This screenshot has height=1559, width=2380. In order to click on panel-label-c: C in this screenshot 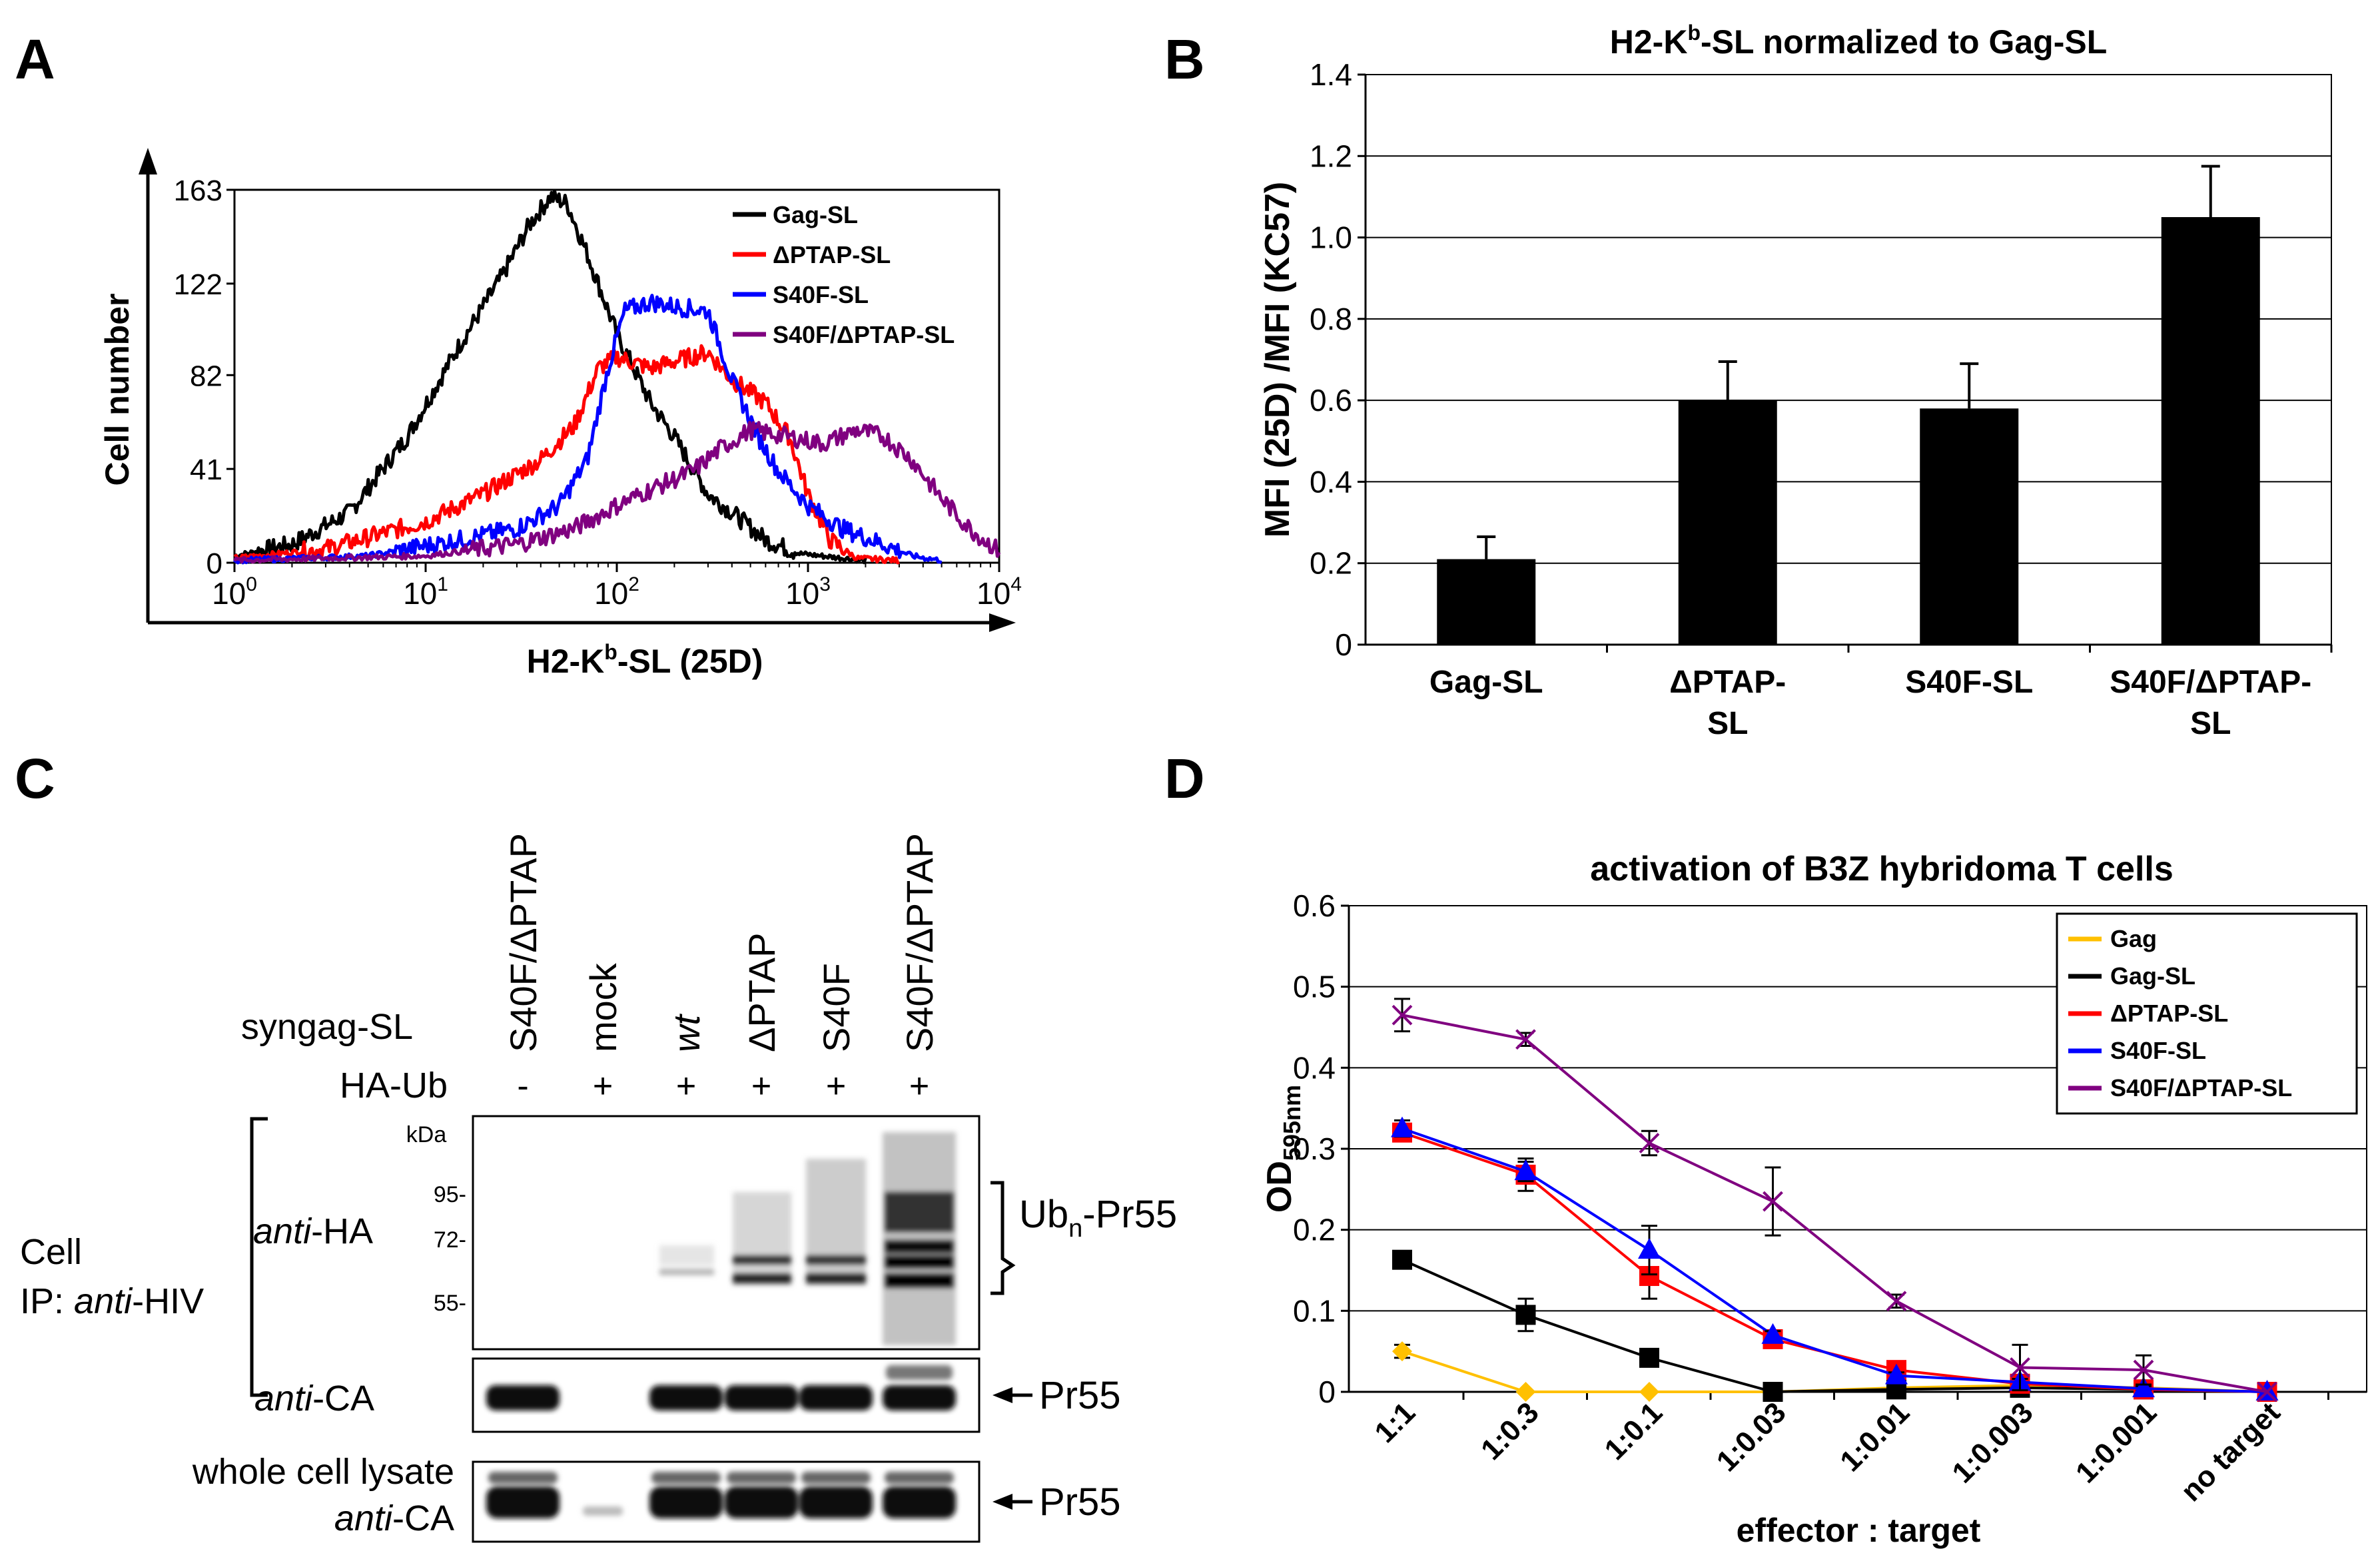, I will do `click(35, 778)`.